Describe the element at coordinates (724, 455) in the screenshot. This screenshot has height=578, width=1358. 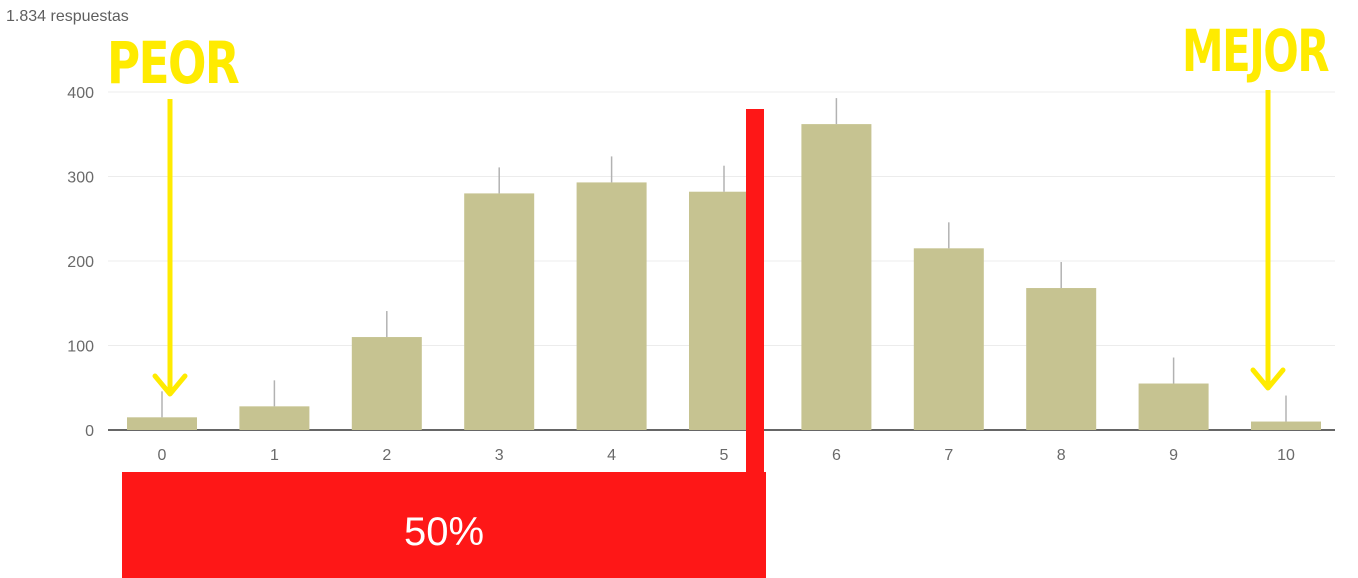
I see `x-tick-label: 5` at that location.